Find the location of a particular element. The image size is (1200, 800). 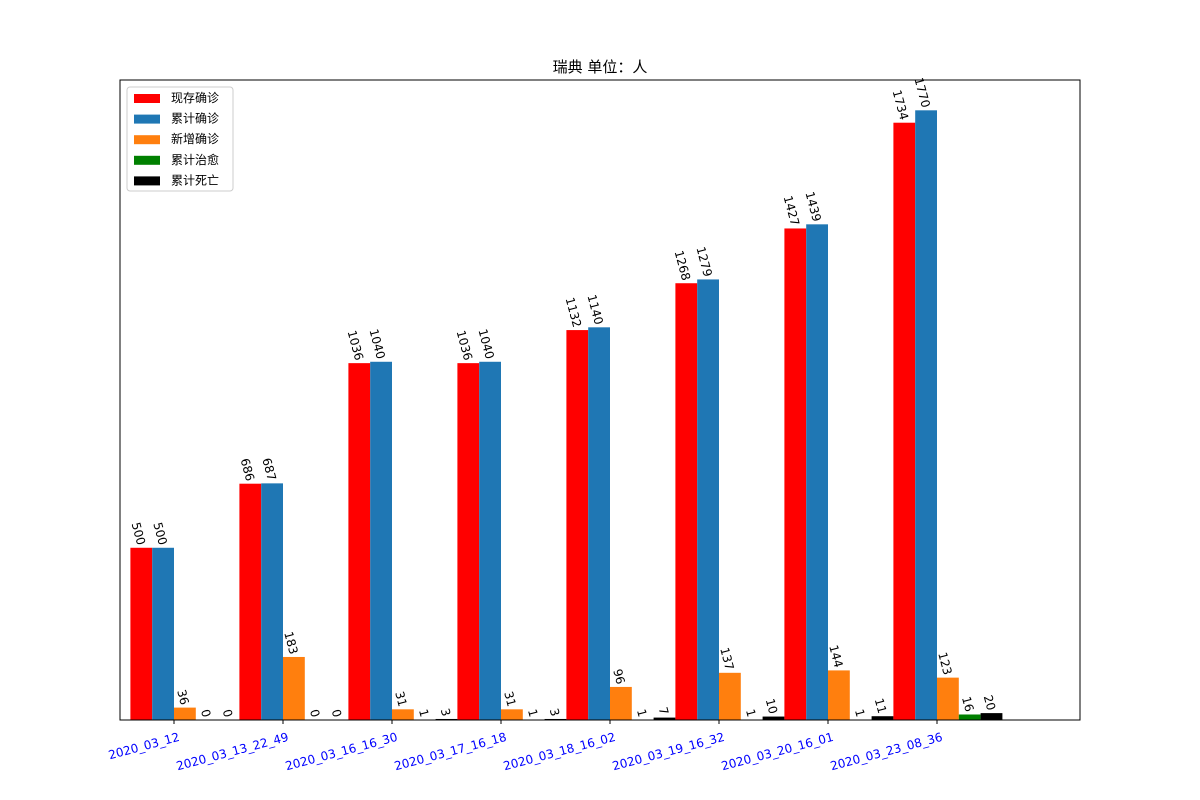

bar-value-label: 1140 is located at coordinates (594, 309).